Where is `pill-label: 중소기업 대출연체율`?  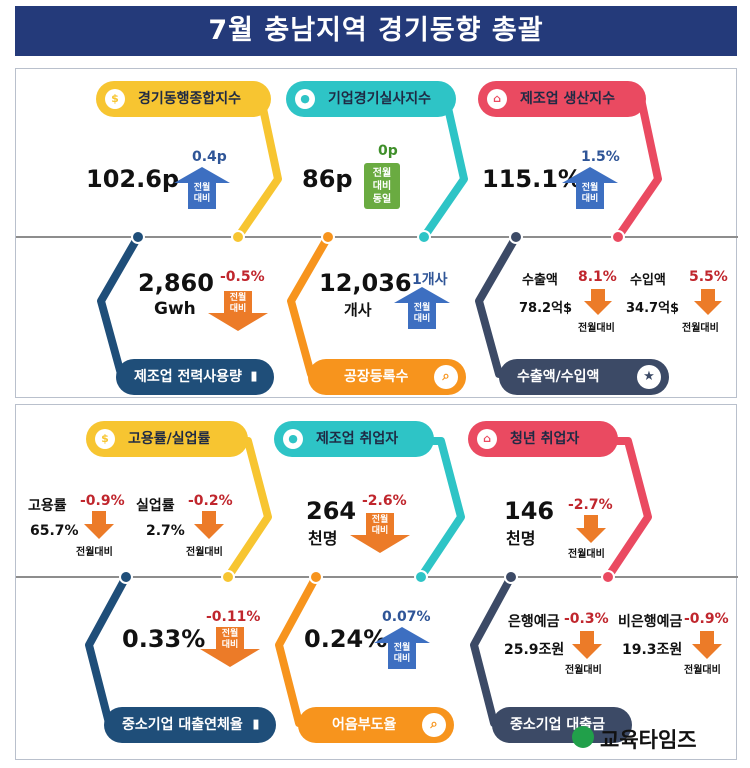 pill-label: 중소기업 대출연체율 is located at coordinates (182, 725).